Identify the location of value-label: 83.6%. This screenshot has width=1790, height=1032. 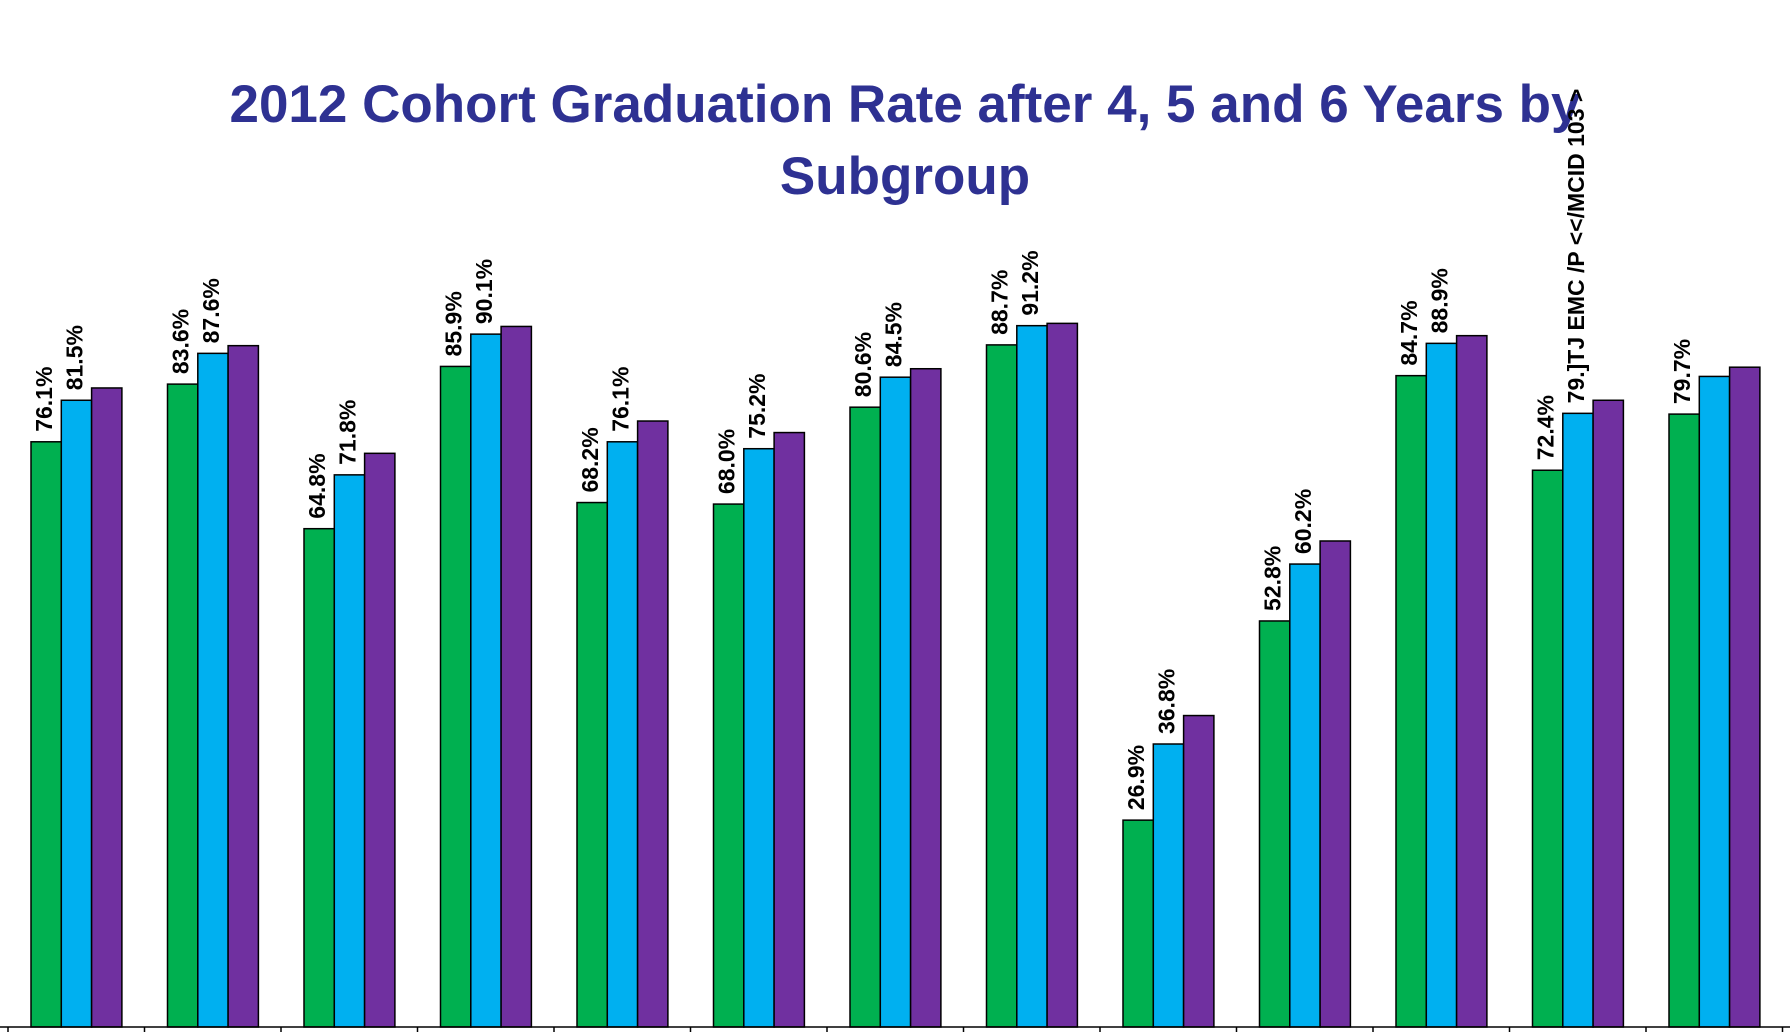
(181, 341).